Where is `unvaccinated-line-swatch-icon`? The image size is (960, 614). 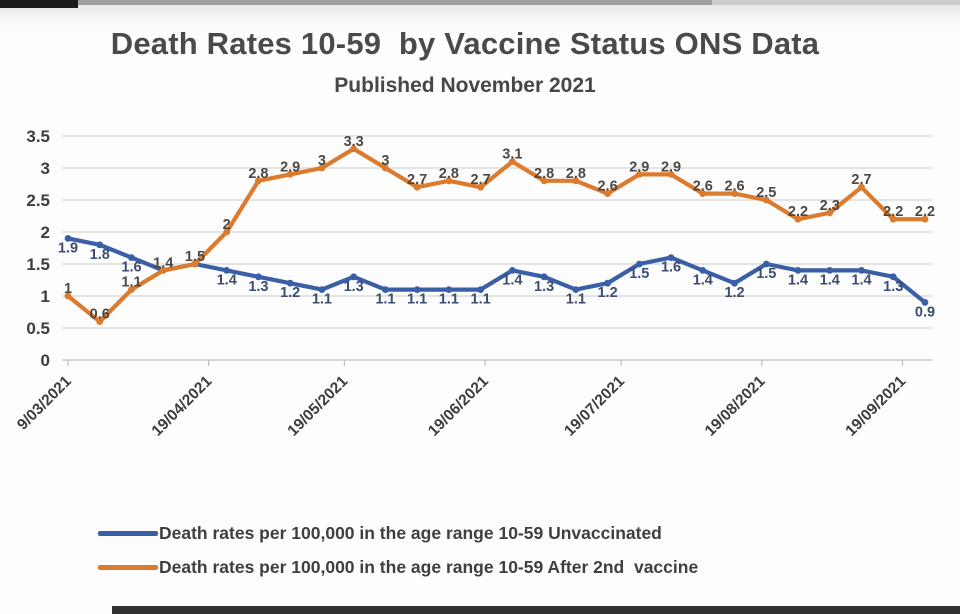 unvaccinated-line-swatch-icon is located at coordinates (128, 533).